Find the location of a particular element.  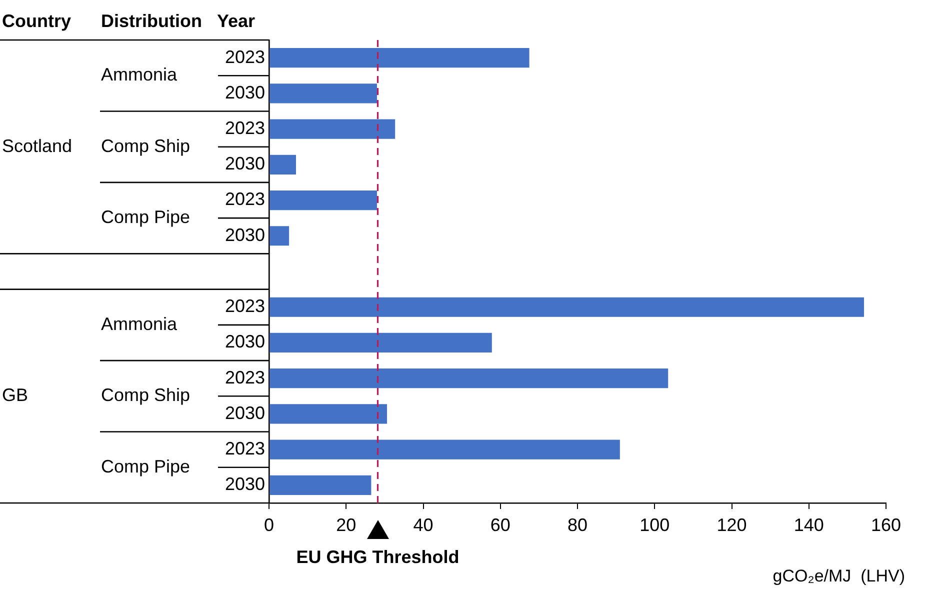

x-axis-title: gCO₂e/MJ (LHV) is located at coordinates (838, 576).